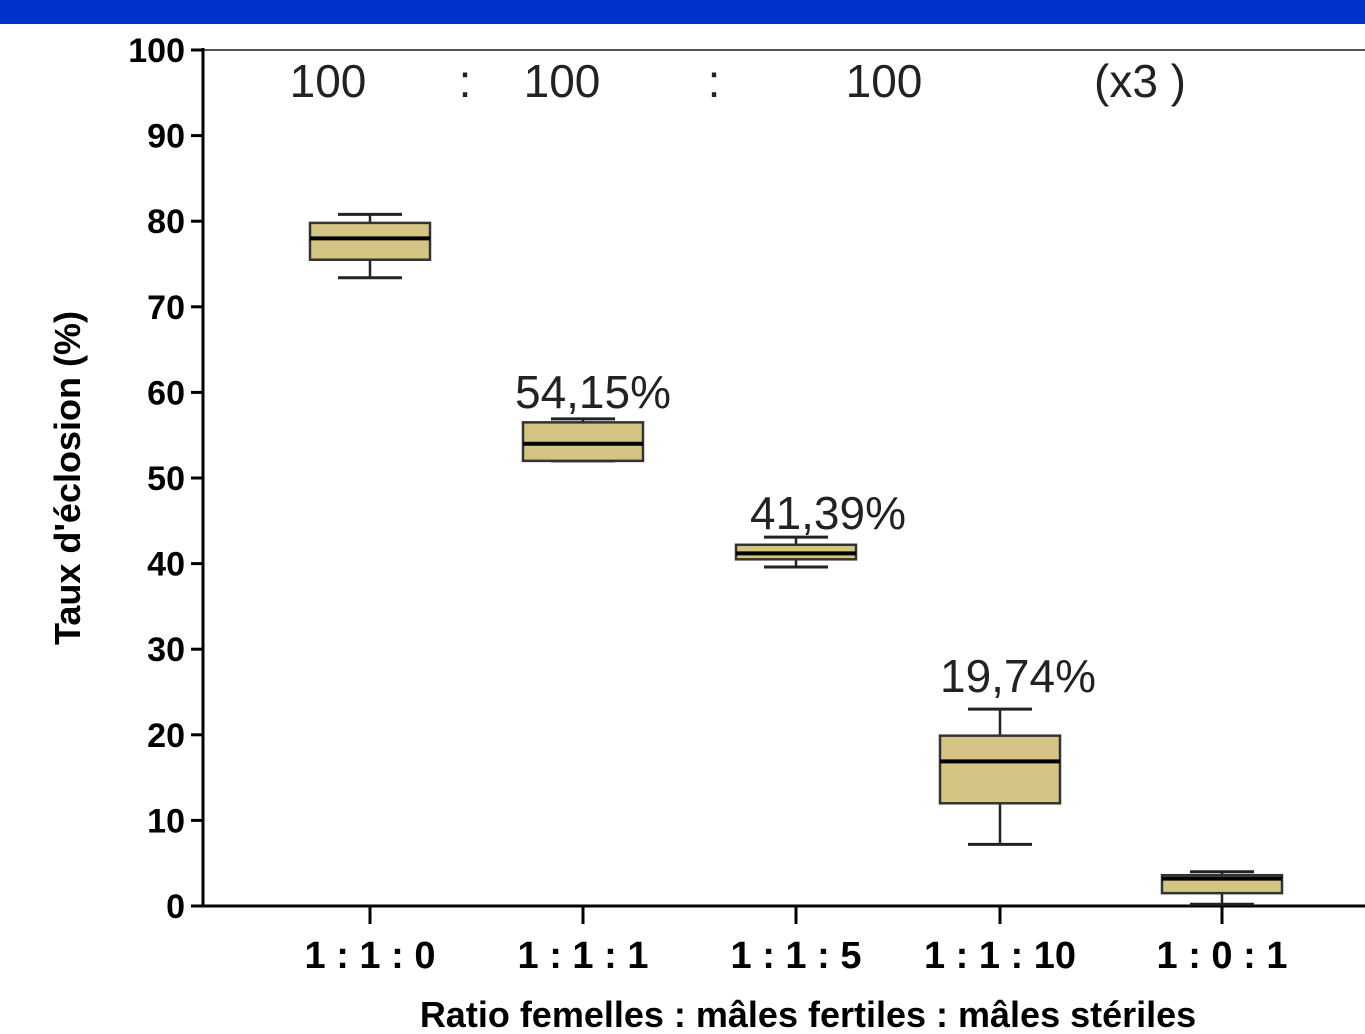 The height and width of the screenshot is (1034, 1365). Describe the element at coordinates (156, 51) in the screenshot. I see `y-tick-label-100: 100` at that location.